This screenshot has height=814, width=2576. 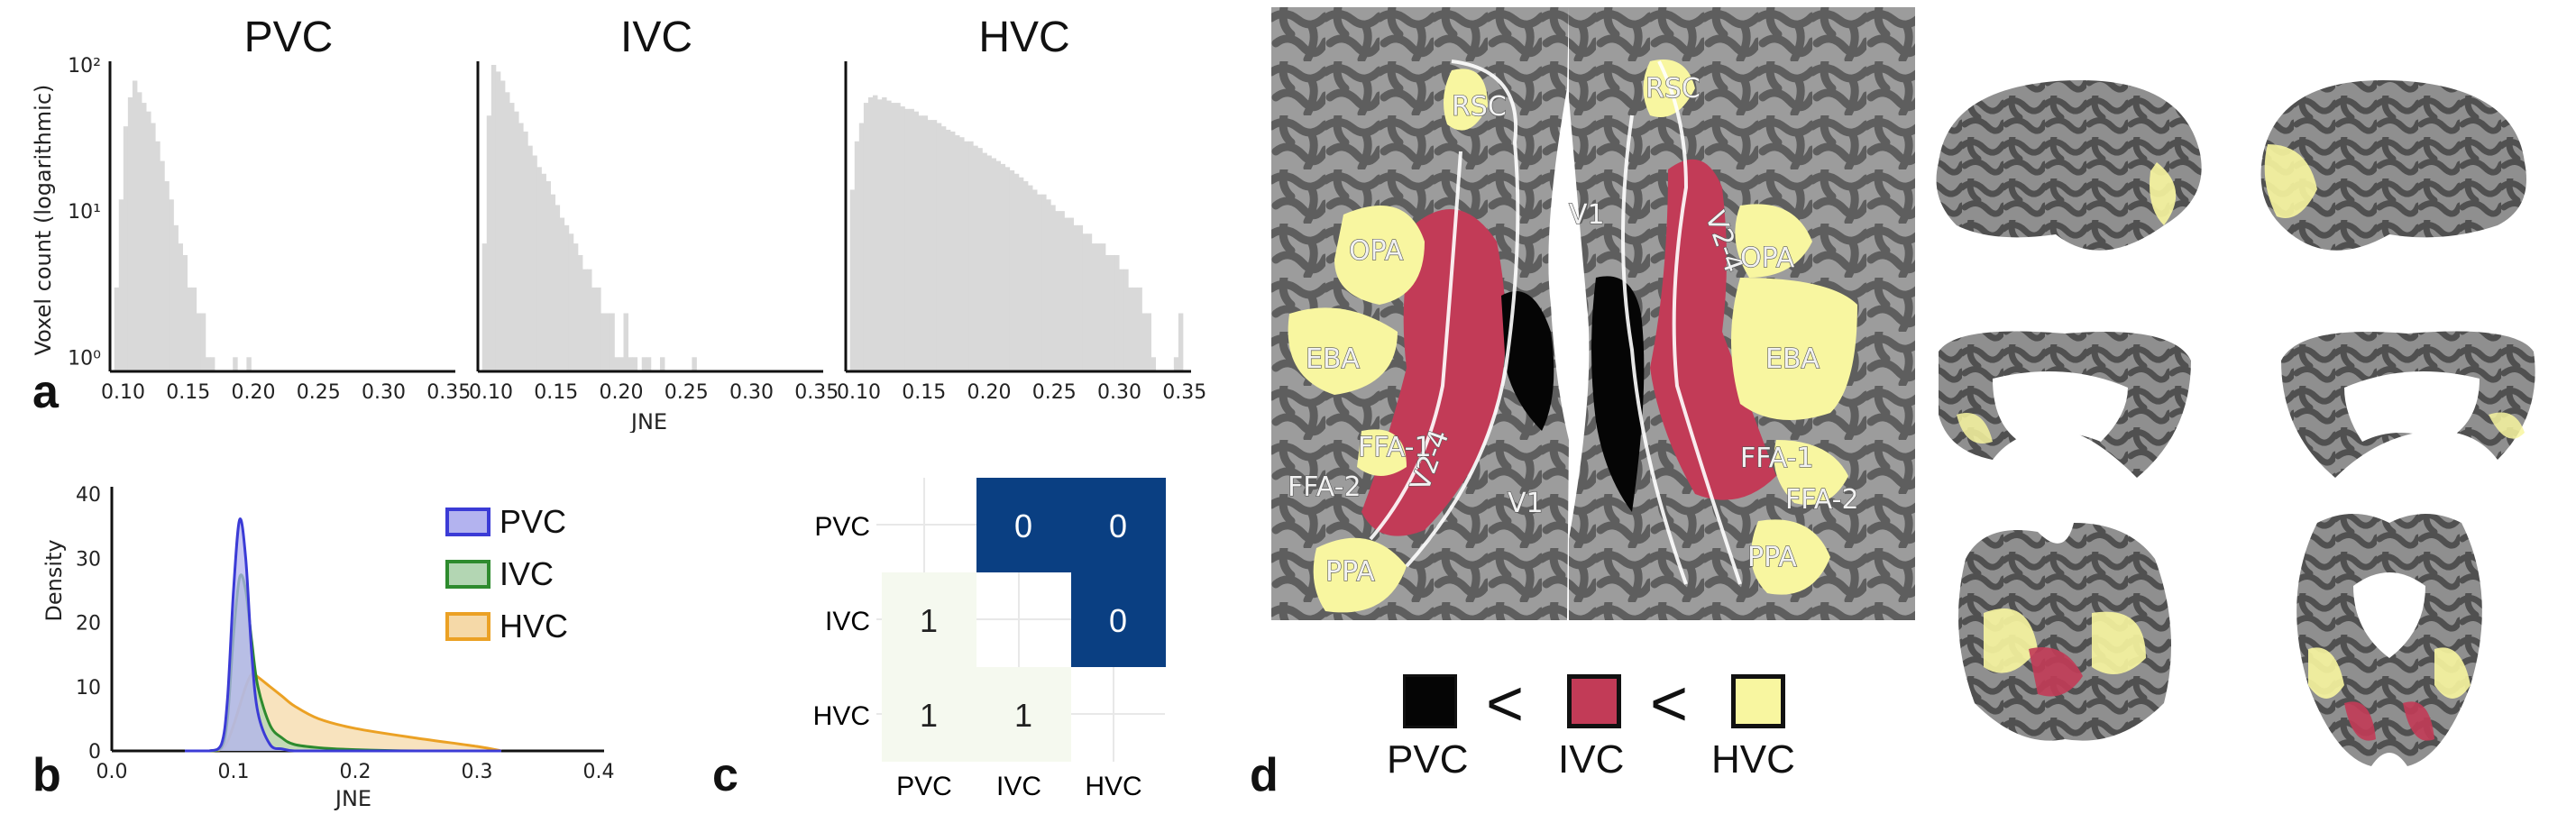 What do you see at coordinates (533, 521) in the screenshot?
I see `legend-label-pvc: PVC` at bounding box center [533, 521].